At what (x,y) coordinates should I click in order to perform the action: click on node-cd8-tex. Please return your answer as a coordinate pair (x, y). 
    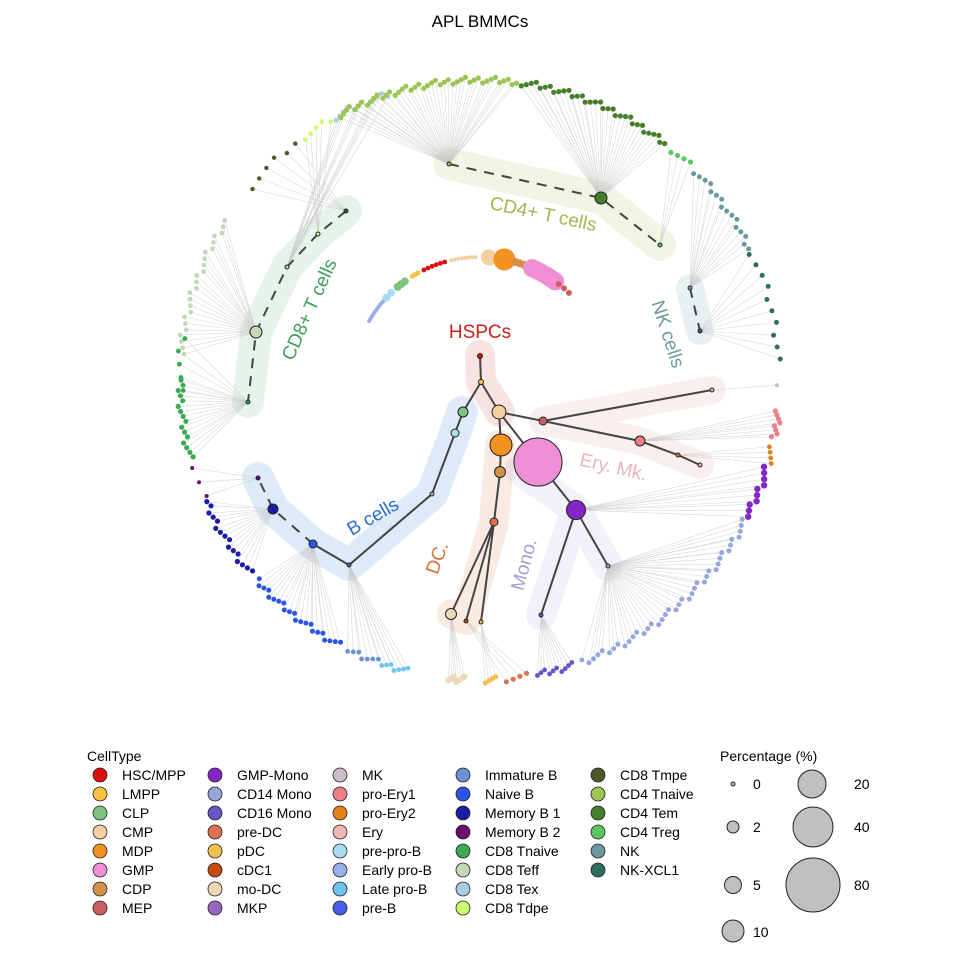
    Looking at the image, I should click on (287, 267).